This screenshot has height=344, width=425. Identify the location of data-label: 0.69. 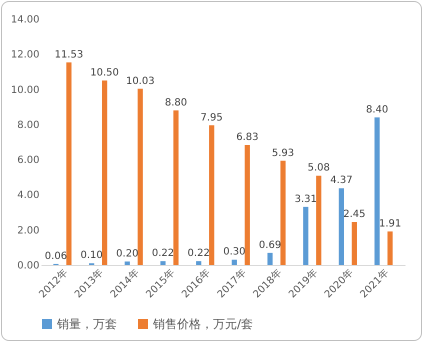
(270, 245).